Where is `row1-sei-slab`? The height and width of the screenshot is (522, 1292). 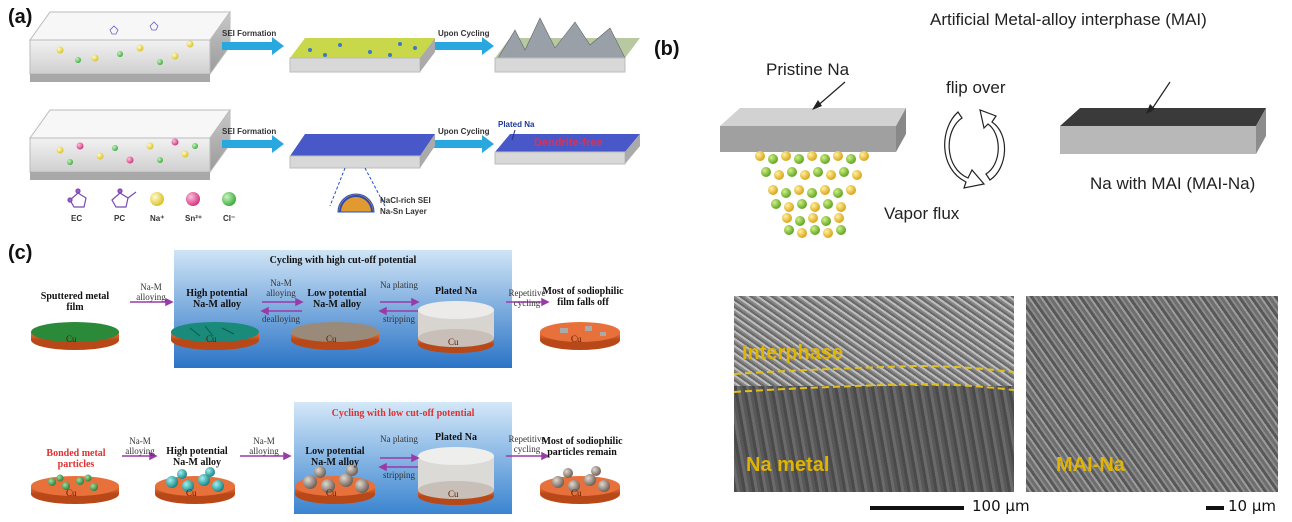
row1-sei-slab is located at coordinates (362, 55).